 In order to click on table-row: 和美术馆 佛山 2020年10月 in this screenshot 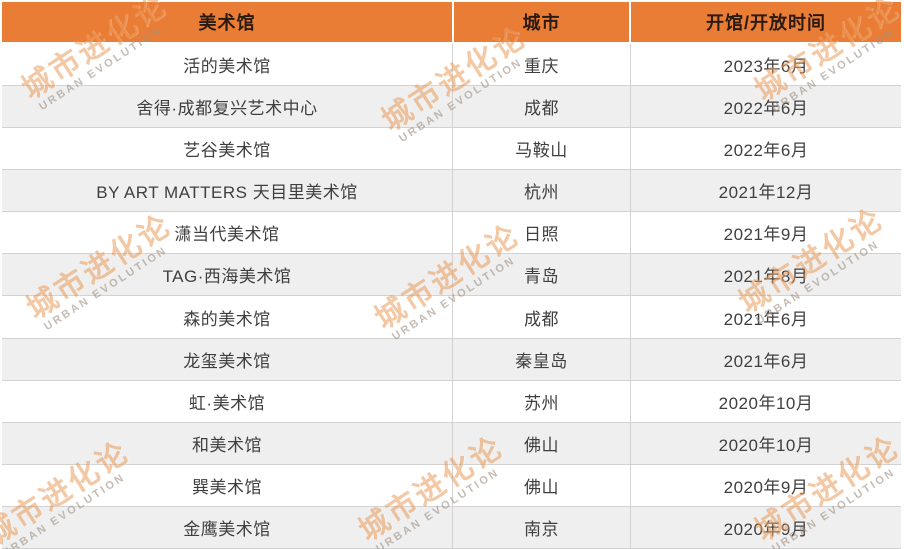, I will do `click(451, 443)`.